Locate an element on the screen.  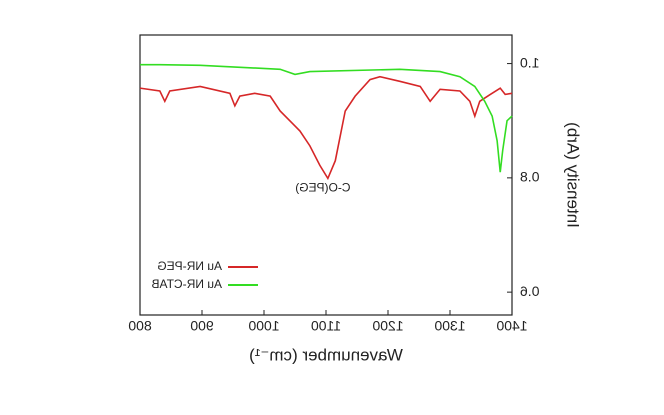
y-tick-label: 1.0 is located at coordinates (530, 62).